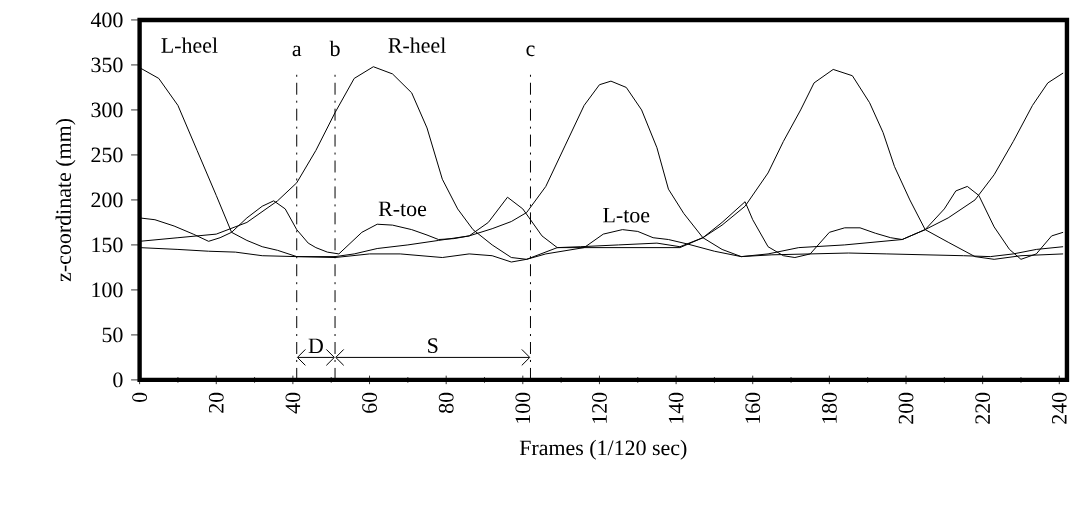 The height and width of the screenshot is (507, 1074). What do you see at coordinates (315, 346) in the screenshot?
I see `annotation: D` at bounding box center [315, 346].